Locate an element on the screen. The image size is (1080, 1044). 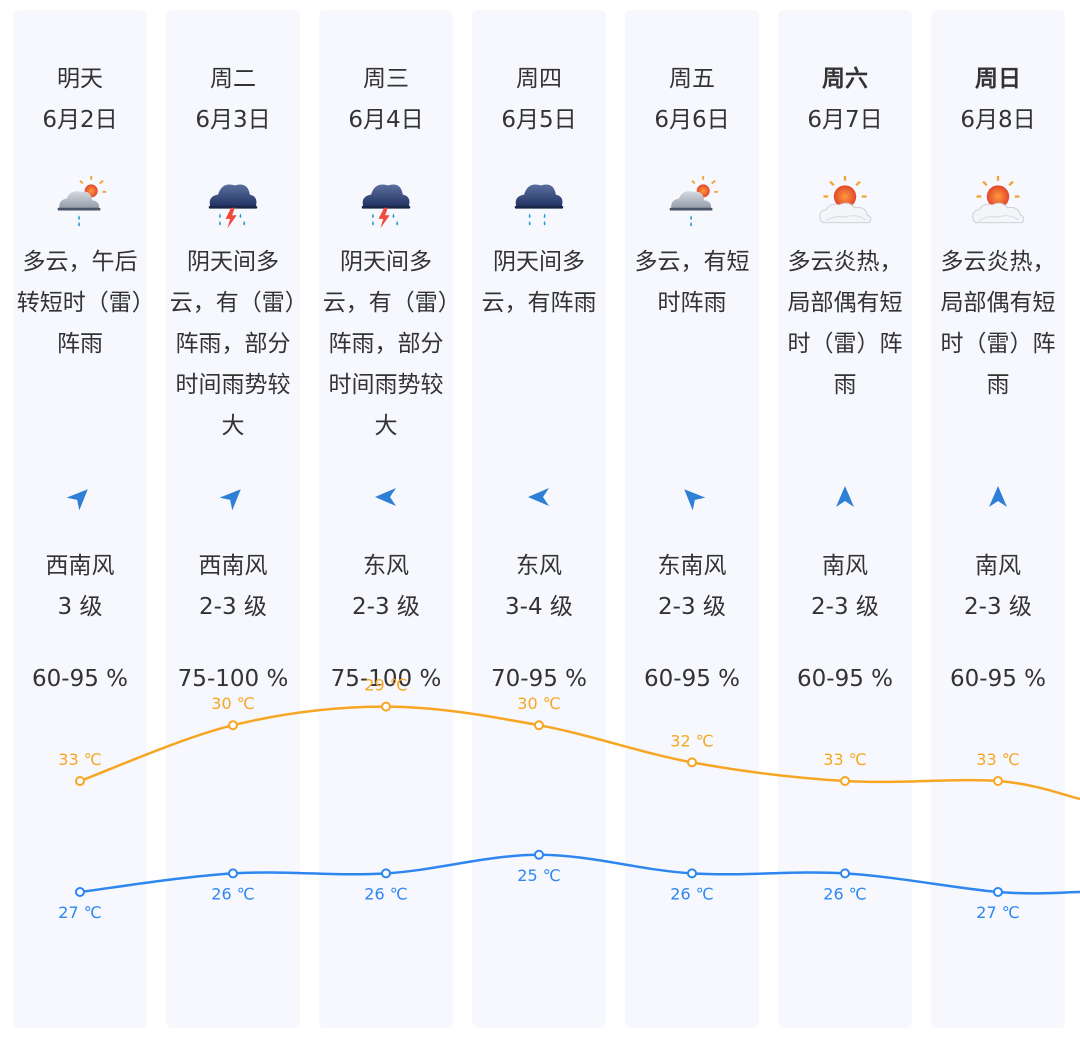
day-date: 6月3日 is located at coordinates (233, 120).